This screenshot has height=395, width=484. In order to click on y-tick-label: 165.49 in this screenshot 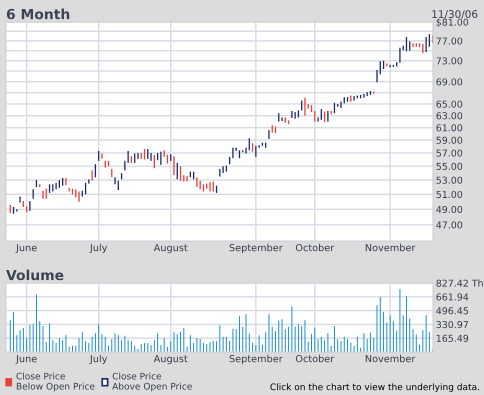, I will do `click(452, 338)`.